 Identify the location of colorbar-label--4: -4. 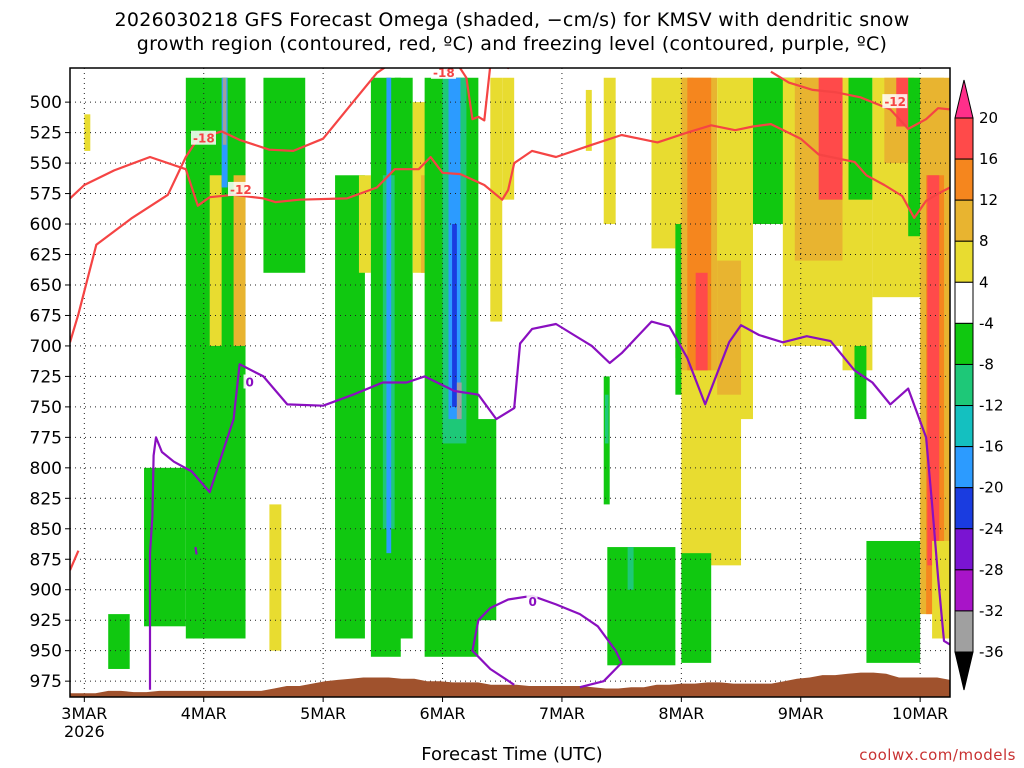
(986, 323).